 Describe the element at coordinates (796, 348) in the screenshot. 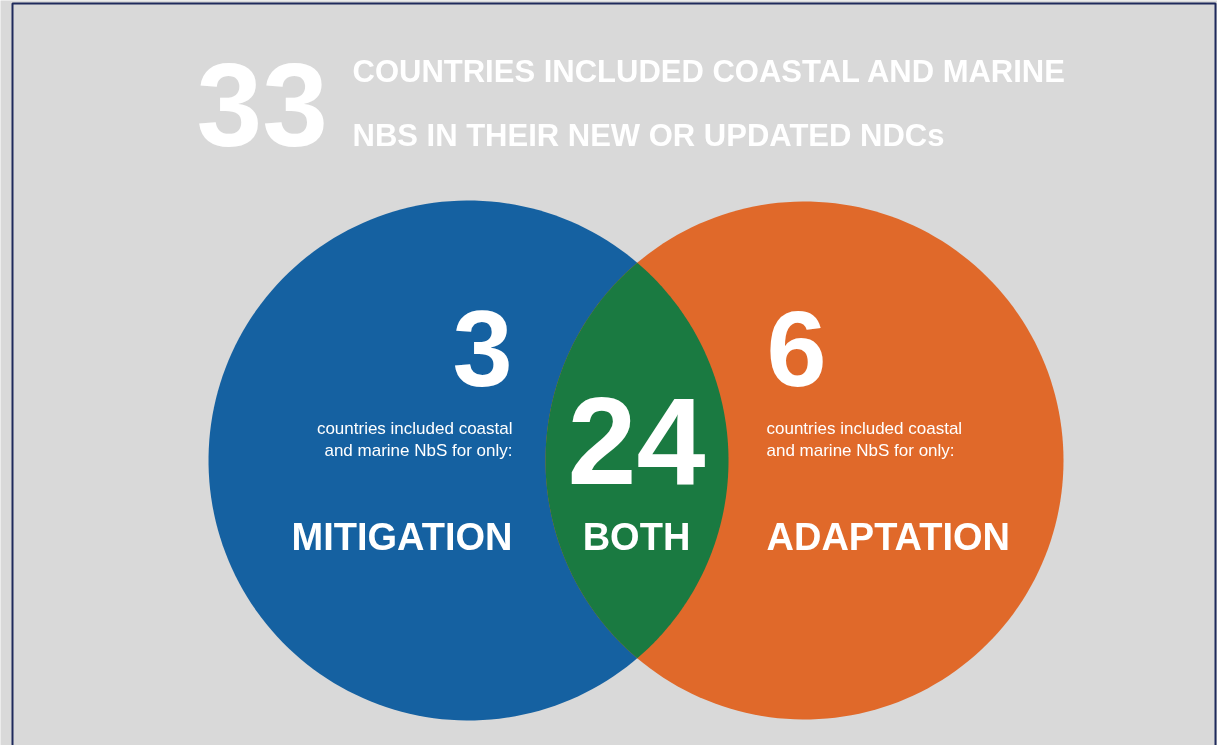

I see `data-label: 6` at that location.